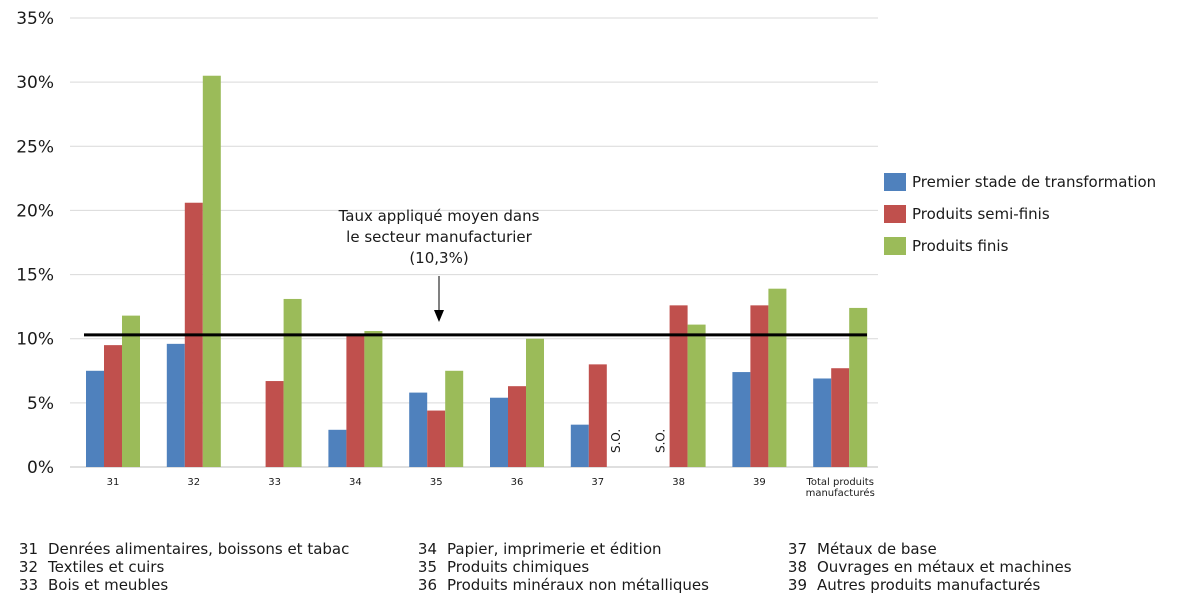 Image resolution: width=1201 pixels, height=603 pixels. What do you see at coordinates (1034, 182) in the screenshot?
I see `legend-label: Premier stade de transformation` at bounding box center [1034, 182].